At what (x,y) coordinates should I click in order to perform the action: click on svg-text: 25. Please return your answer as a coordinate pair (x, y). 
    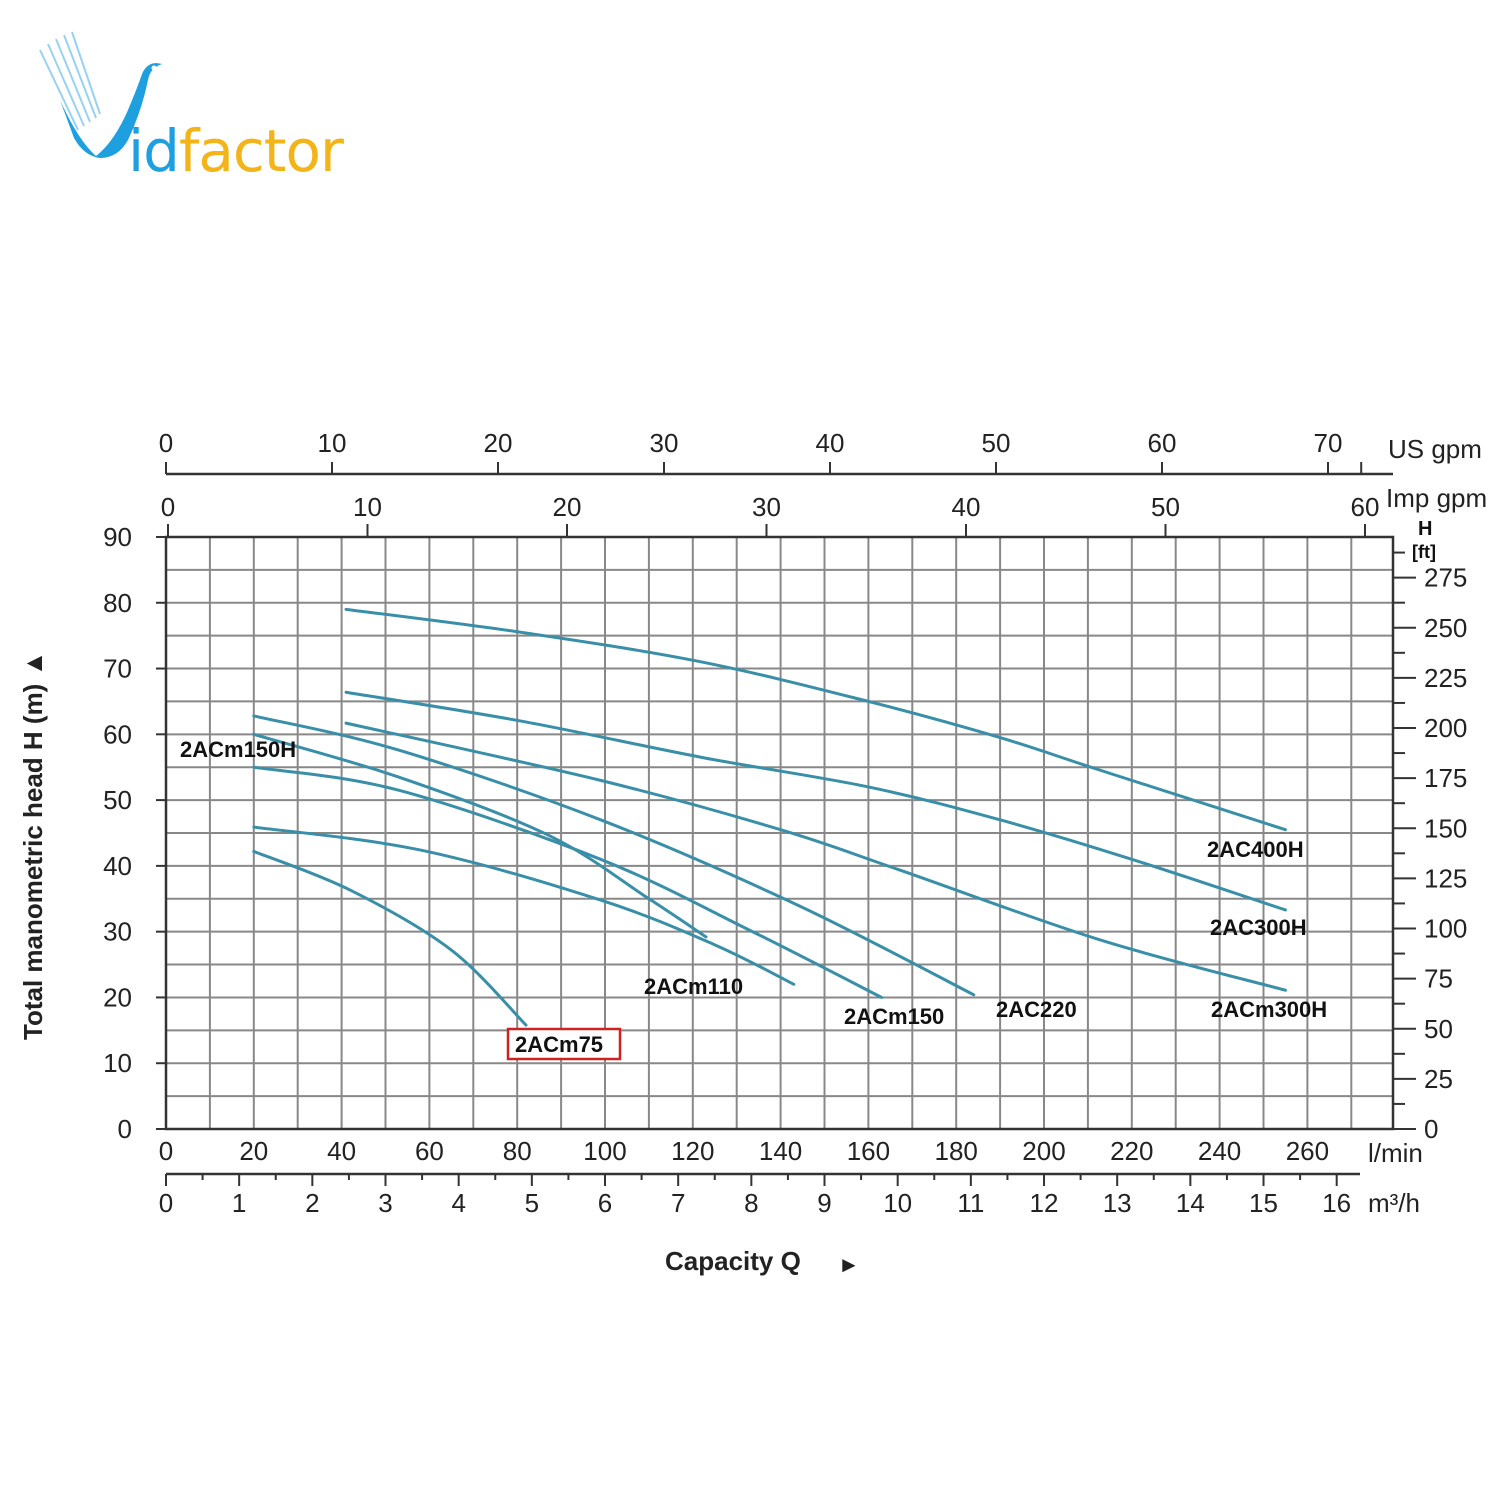
    Looking at the image, I should click on (1438, 1079).